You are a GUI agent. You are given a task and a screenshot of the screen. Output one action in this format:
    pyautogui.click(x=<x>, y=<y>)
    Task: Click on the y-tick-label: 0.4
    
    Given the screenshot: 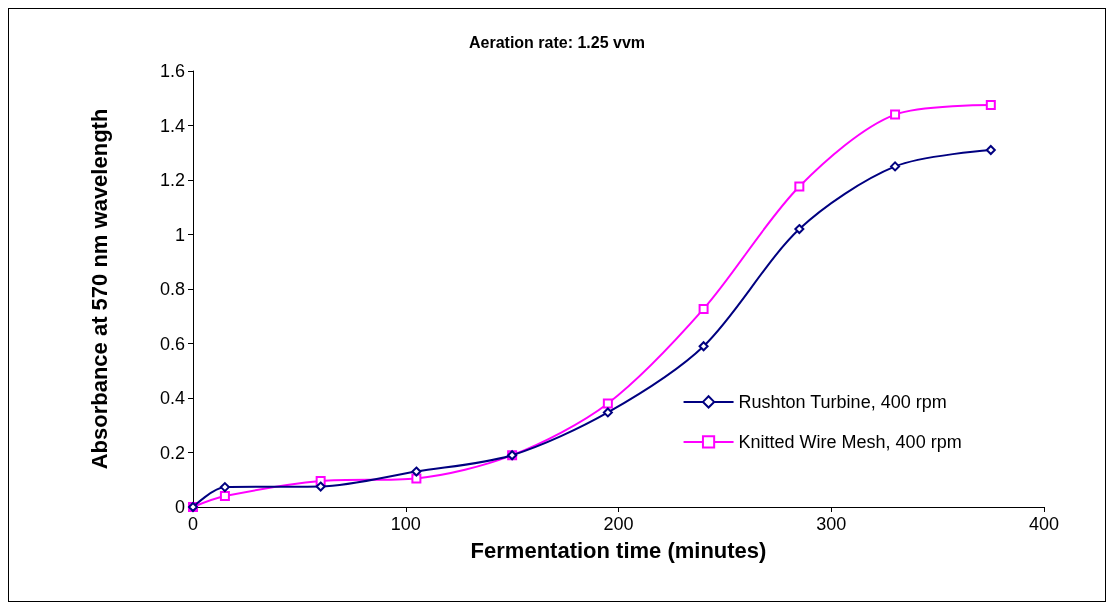 What is the action you would take?
    pyautogui.click(x=172, y=398)
    